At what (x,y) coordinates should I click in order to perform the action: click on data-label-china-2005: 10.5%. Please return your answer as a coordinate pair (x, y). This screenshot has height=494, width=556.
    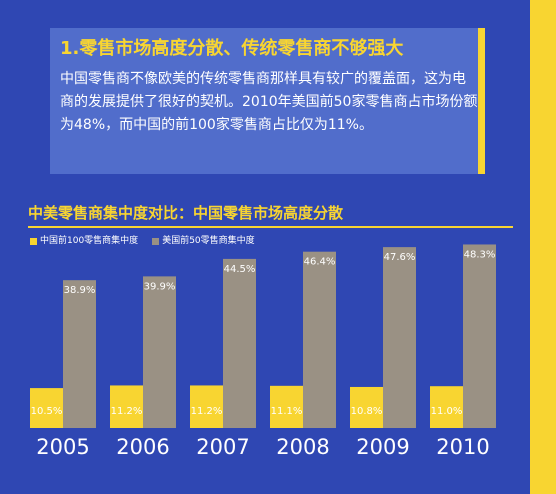
    Looking at the image, I should click on (47, 411).